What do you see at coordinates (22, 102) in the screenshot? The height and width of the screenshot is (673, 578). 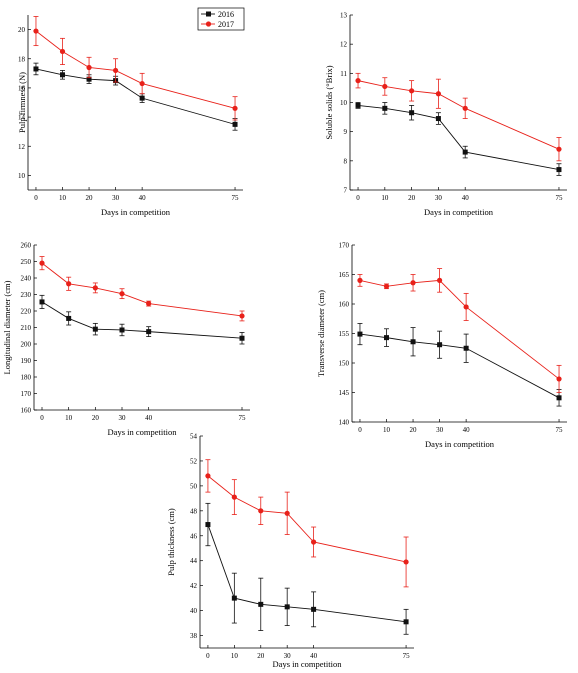 I see `y-axis-title: Pulp firmness (N)` at bounding box center [22, 102].